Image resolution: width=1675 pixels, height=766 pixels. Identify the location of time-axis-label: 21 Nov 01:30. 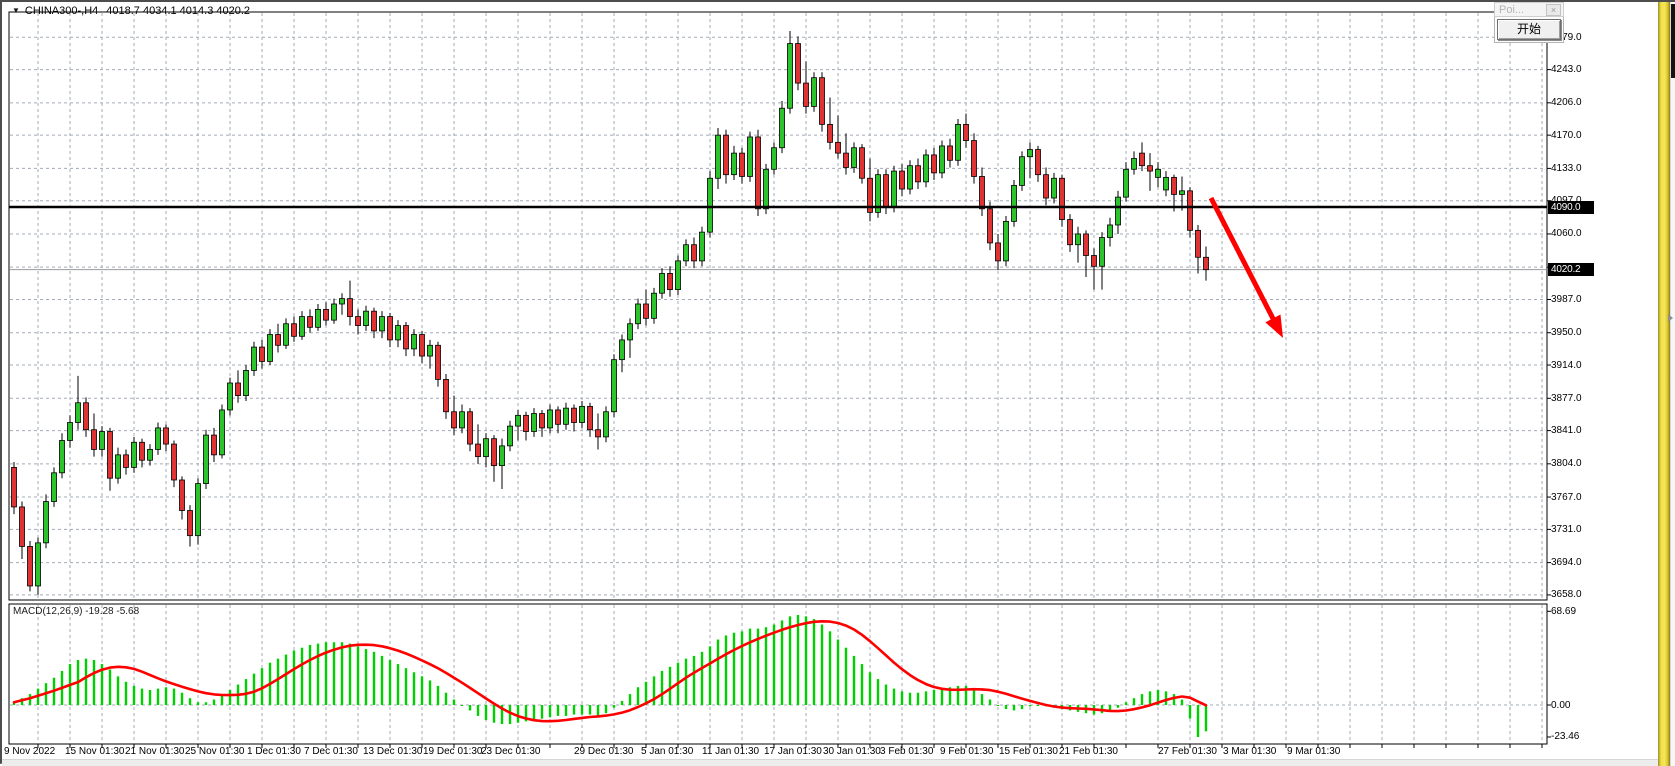
(155, 751).